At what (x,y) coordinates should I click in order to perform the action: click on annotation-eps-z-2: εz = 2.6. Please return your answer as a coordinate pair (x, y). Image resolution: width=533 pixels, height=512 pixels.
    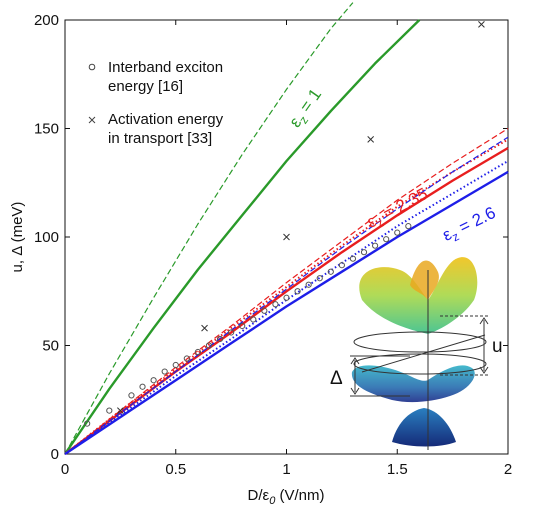
    Looking at the image, I should click on (469, 225).